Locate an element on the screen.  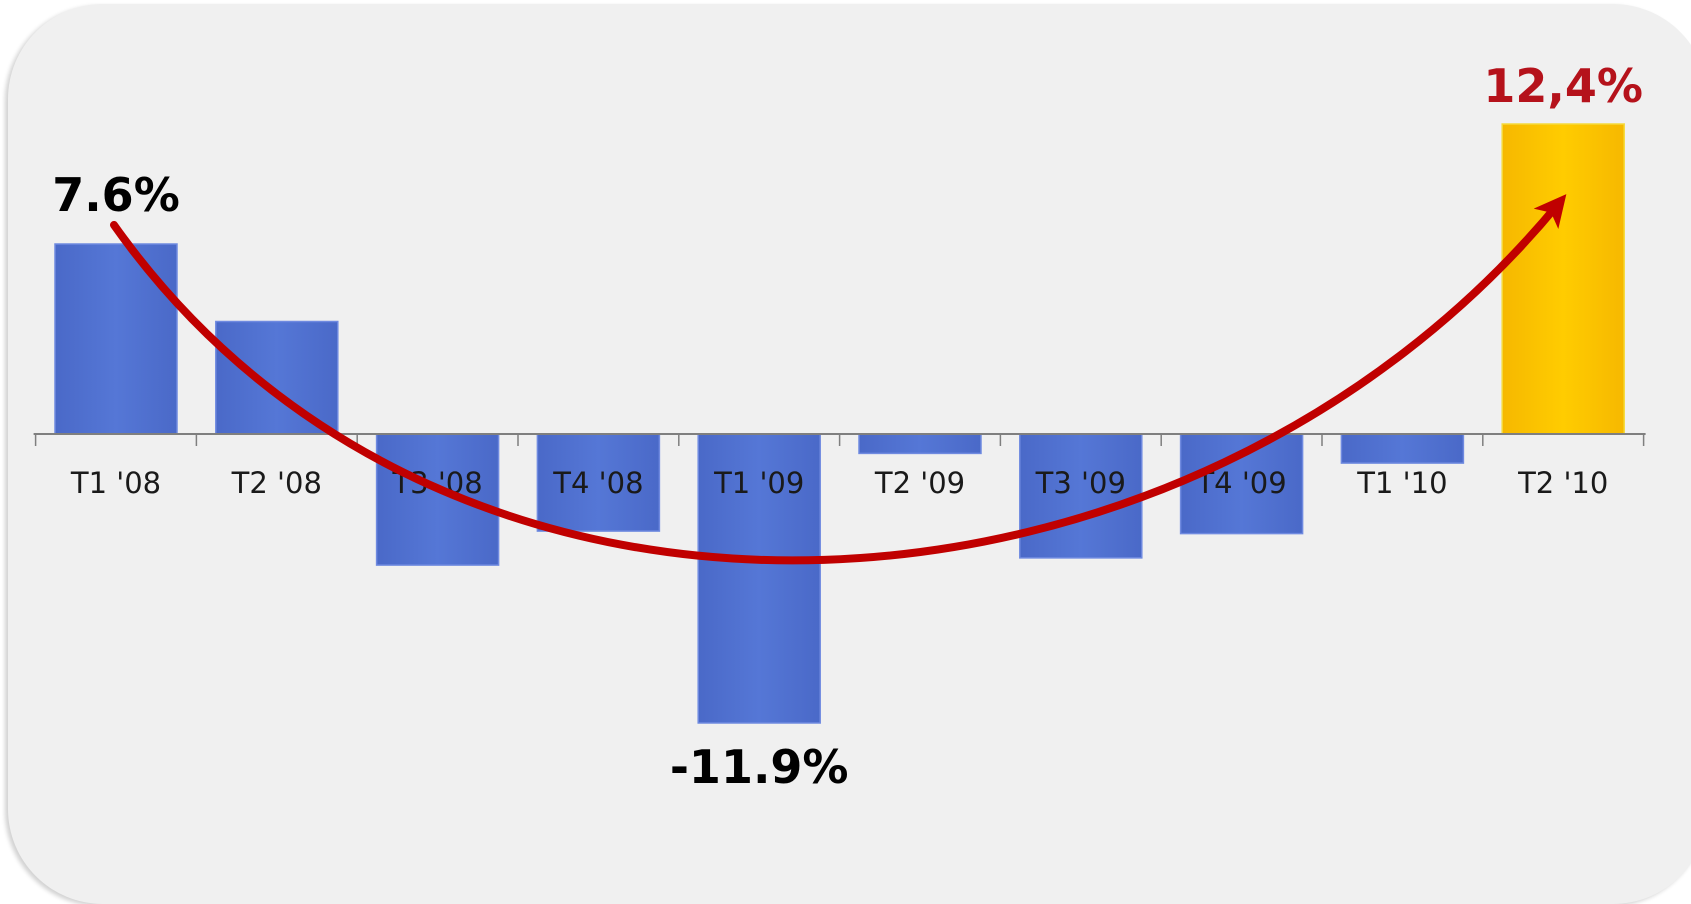
data-label: 12,4% is located at coordinates (1563, 86).